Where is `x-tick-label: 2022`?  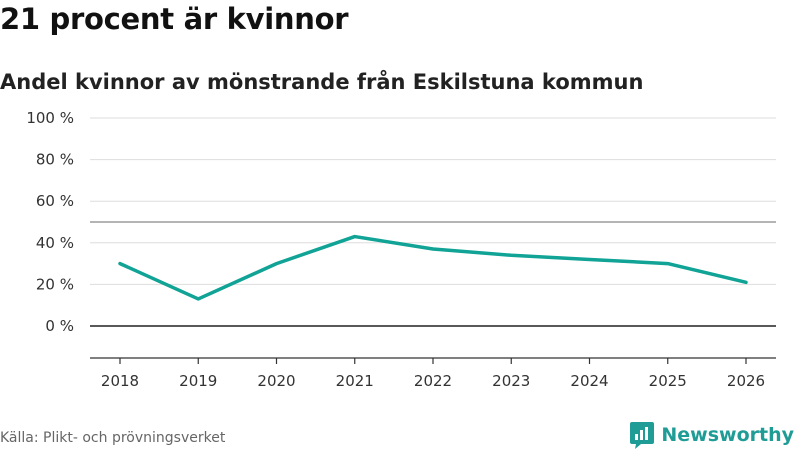
x-tick-label: 2022 is located at coordinates (433, 381).